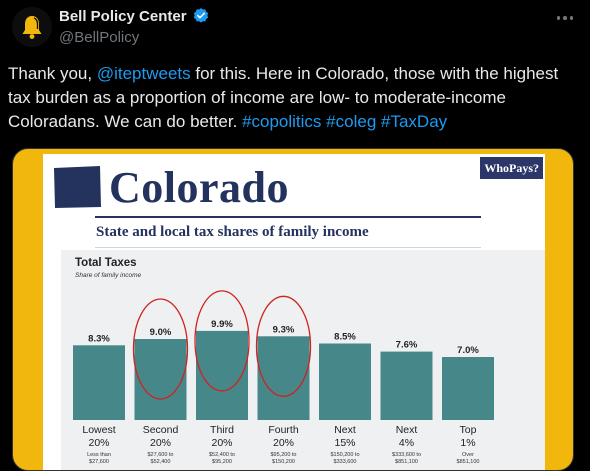  What do you see at coordinates (283, 430) in the screenshot?
I see `category-name-label: Fourth` at bounding box center [283, 430].